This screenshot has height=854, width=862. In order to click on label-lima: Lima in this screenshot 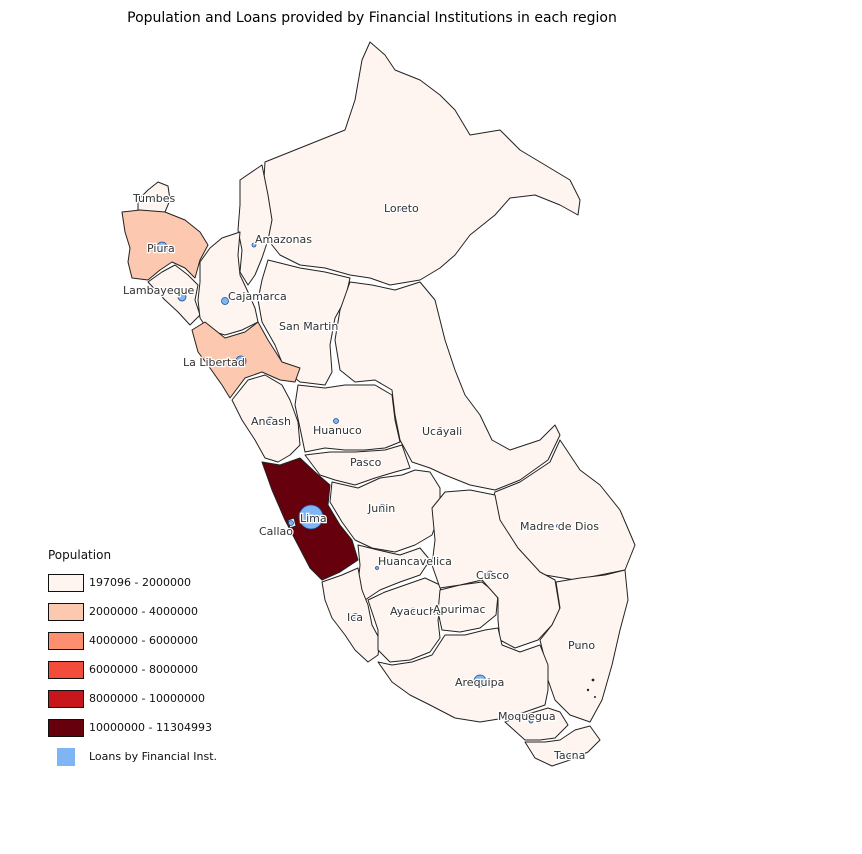, I will do `click(313, 518)`.